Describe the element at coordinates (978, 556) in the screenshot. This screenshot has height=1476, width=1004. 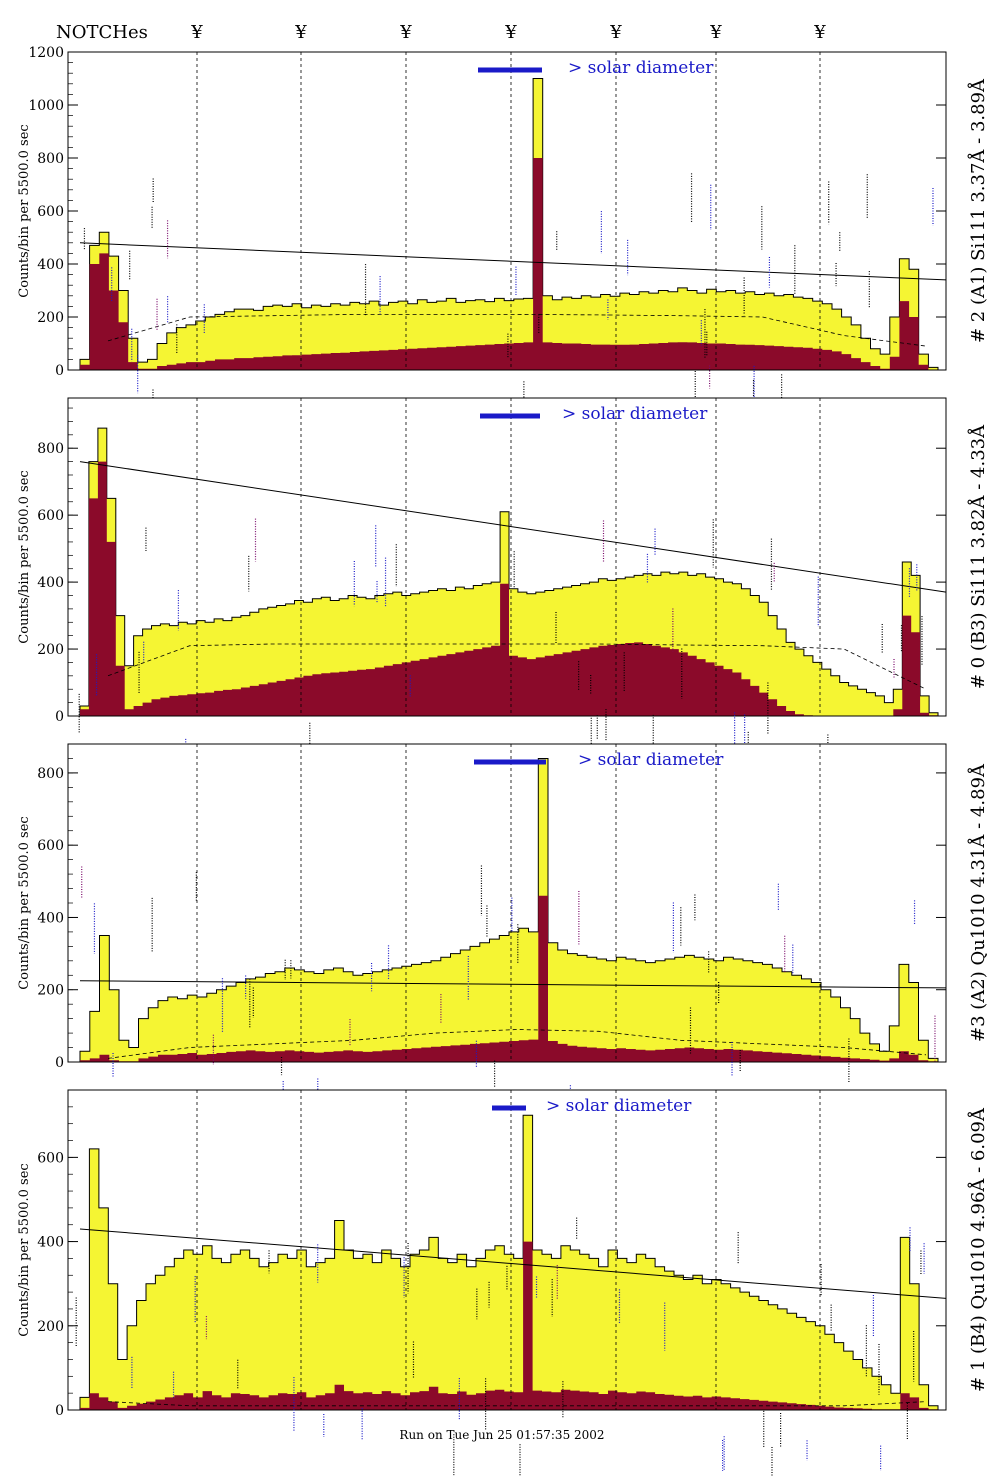
I see `panel-title: # 0 (B3) Si111 3.82Å - 4.33Å` at that location.